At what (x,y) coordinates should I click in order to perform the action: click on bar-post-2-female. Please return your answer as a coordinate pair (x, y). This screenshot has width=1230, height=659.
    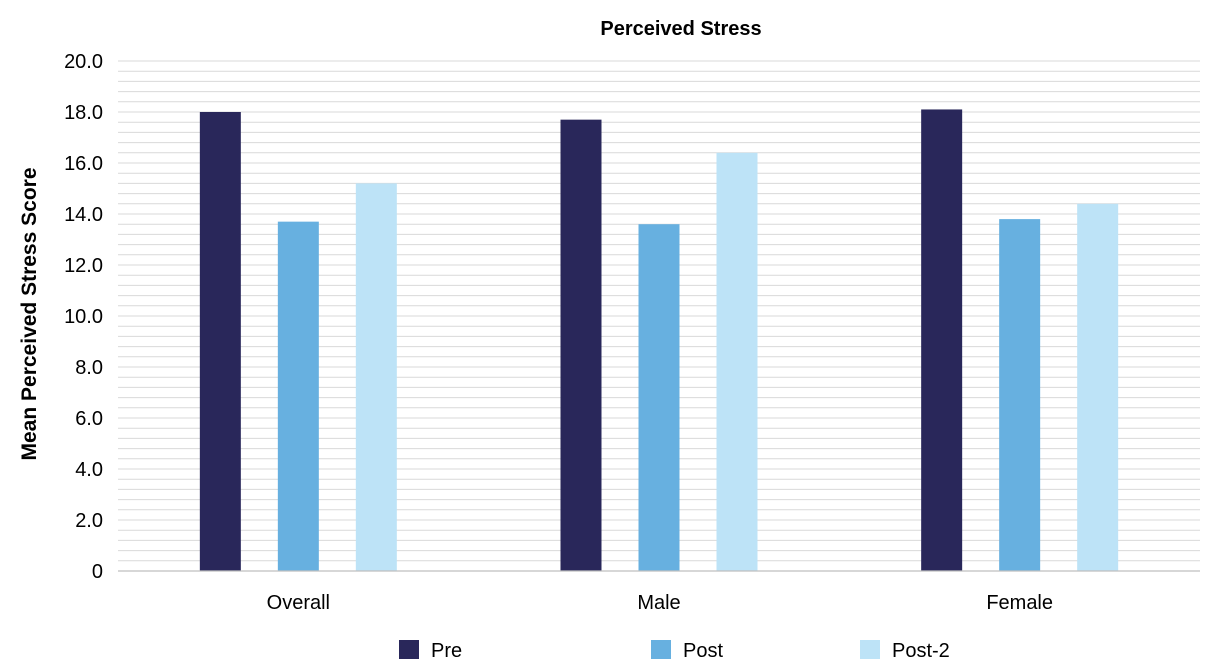
    Looking at the image, I should click on (1098, 387).